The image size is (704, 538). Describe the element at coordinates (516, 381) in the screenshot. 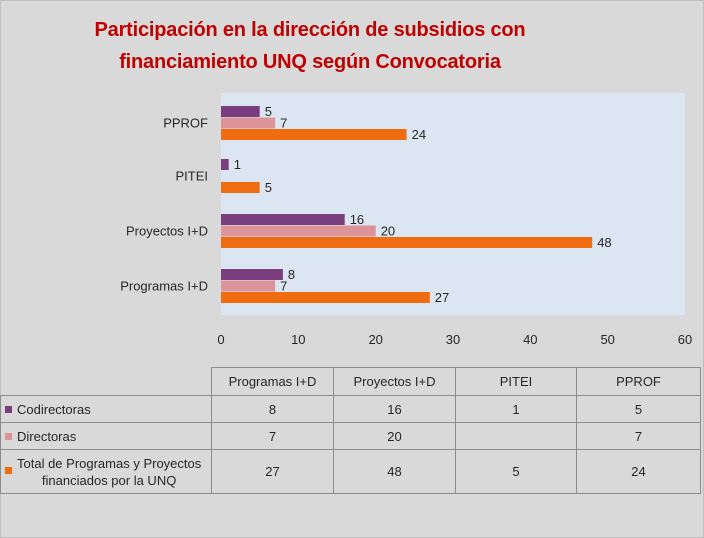

I see `table-header-cell: PITEI` at that location.